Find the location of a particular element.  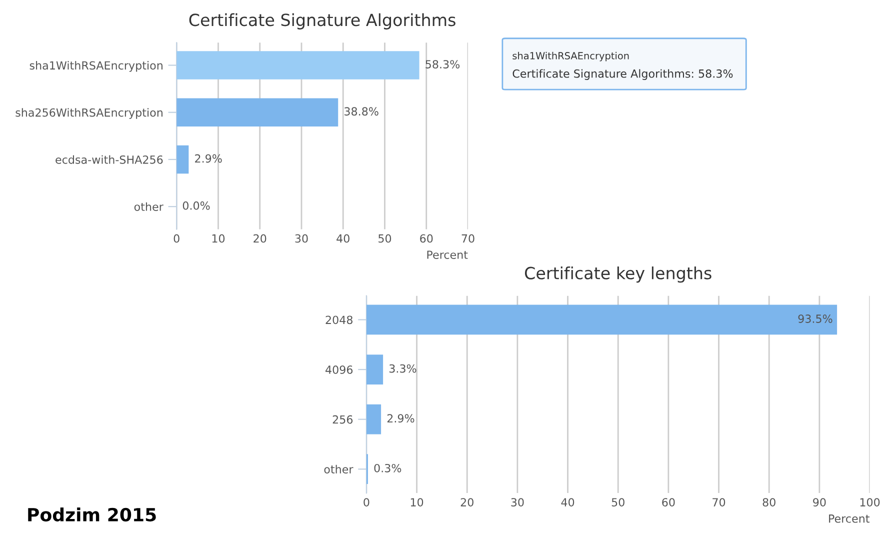

y-tick-label: ecdsa-with-SHA256 is located at coordinates (109, 159).